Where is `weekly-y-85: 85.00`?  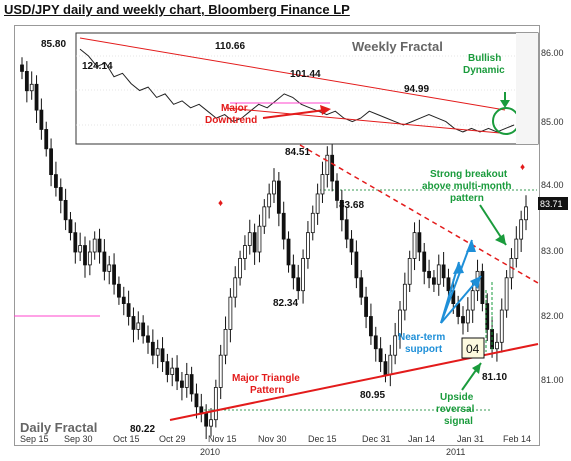 weekly-y-85: 85.00 is located at coordinates (552, 122).